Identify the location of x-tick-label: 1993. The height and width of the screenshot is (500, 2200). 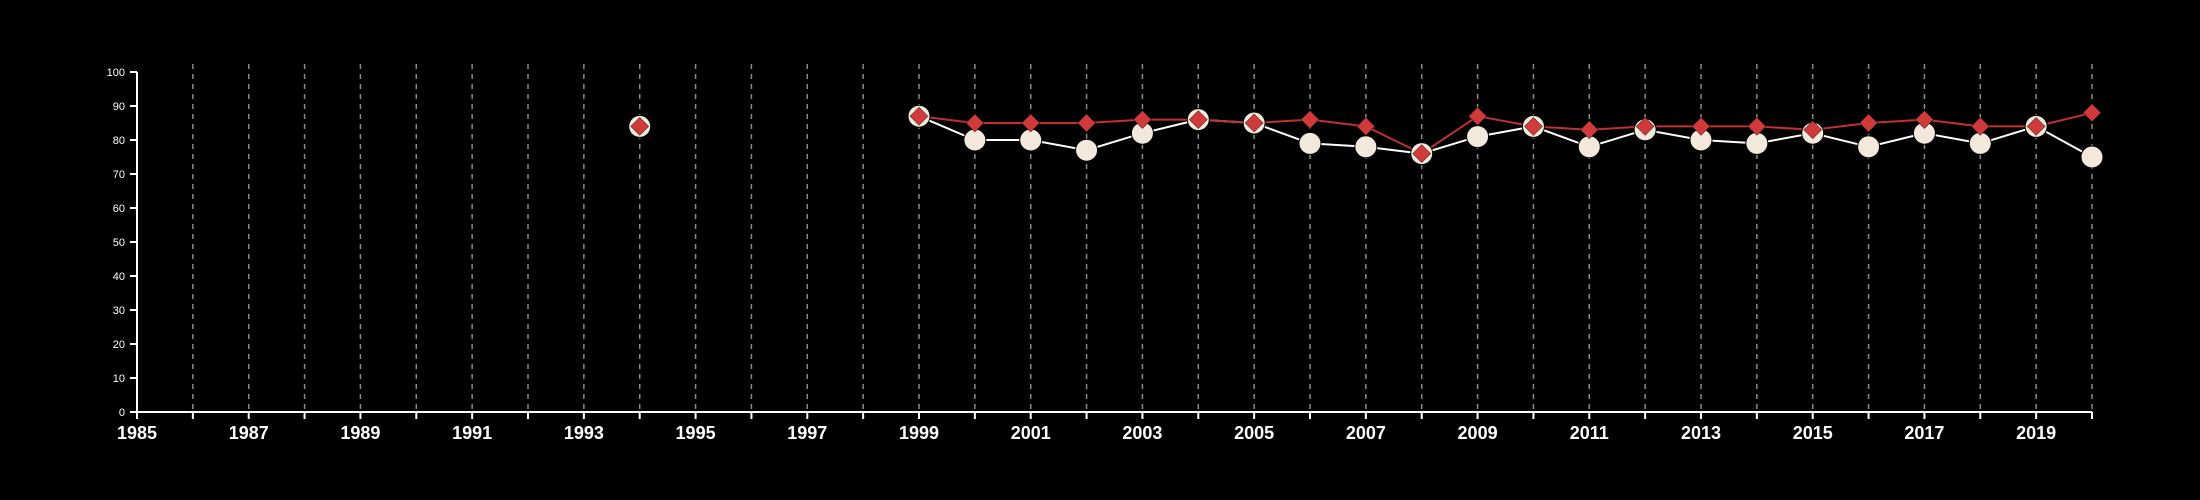
(584, 433).